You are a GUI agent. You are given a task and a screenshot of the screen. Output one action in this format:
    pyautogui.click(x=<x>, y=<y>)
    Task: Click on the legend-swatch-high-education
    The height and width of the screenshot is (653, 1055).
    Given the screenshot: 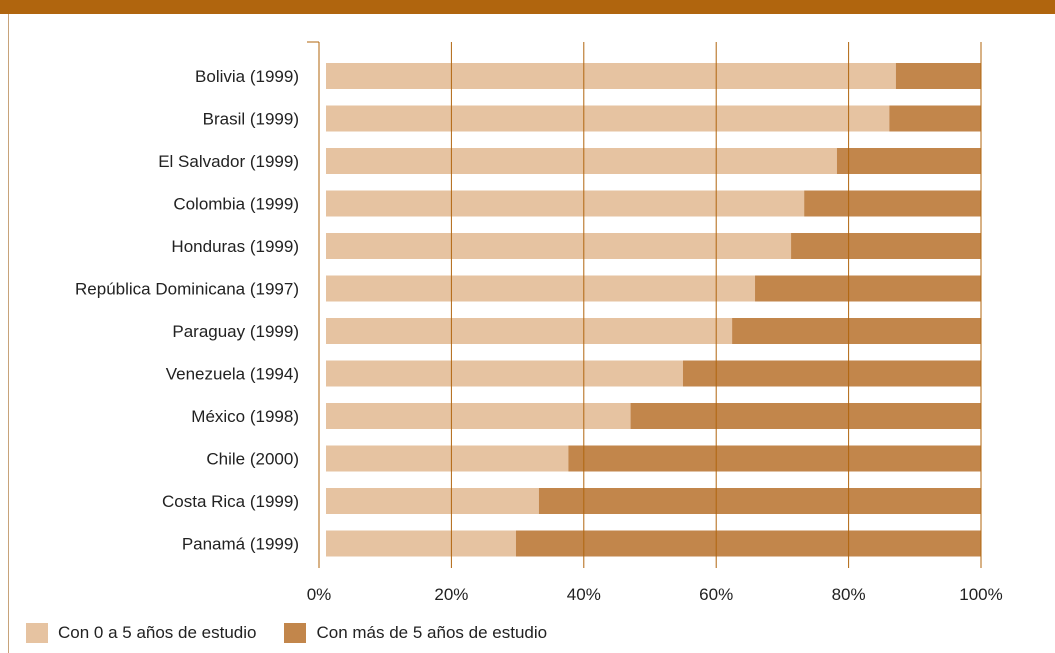 What is the action you would take?
    pyautogui.click(x=295, y=633)
    